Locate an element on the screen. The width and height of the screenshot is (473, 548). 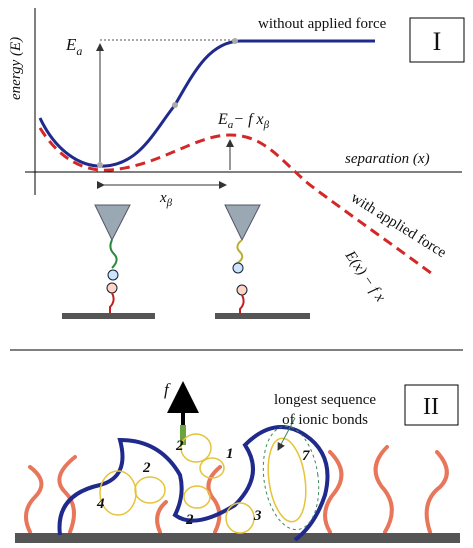
force-label: f is located at coordinates (167, 389).